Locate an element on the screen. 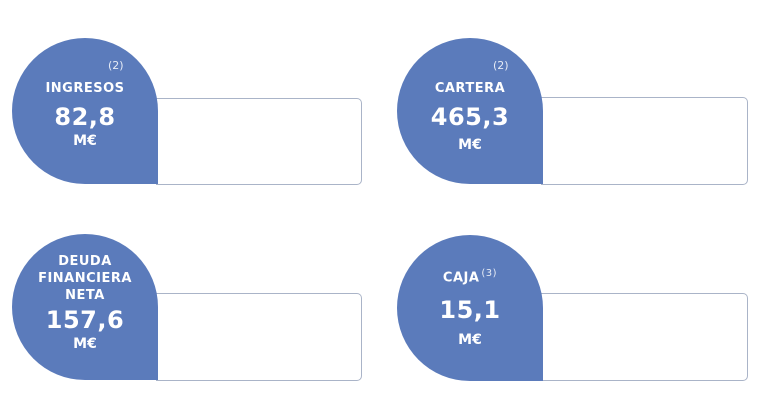 The image size is (768, 417). deuda-title-line-2: FINANCIERA is located at coordinates (85, 278).